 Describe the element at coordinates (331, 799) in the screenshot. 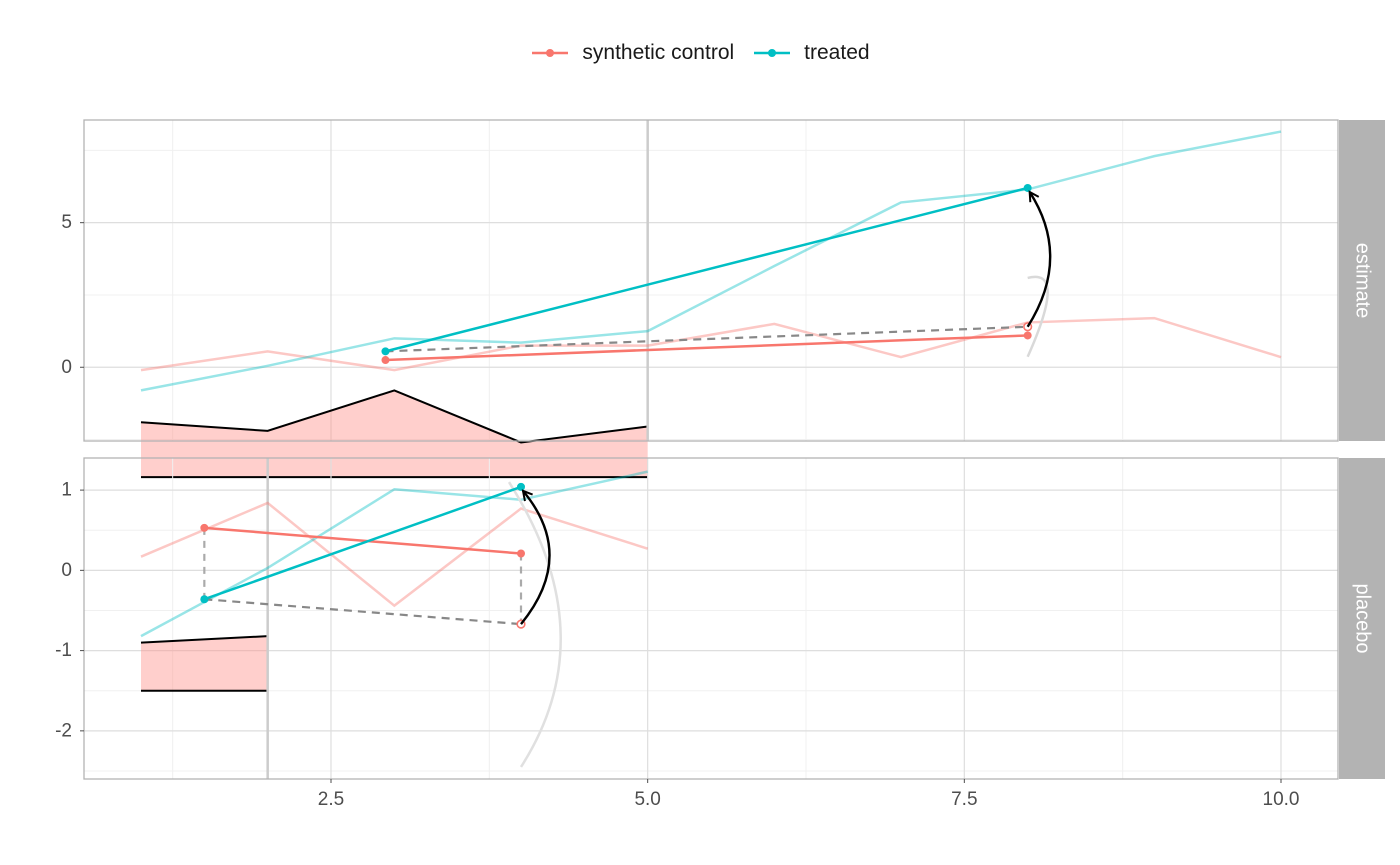

I see `x-tick-label: 2.5` at that location.